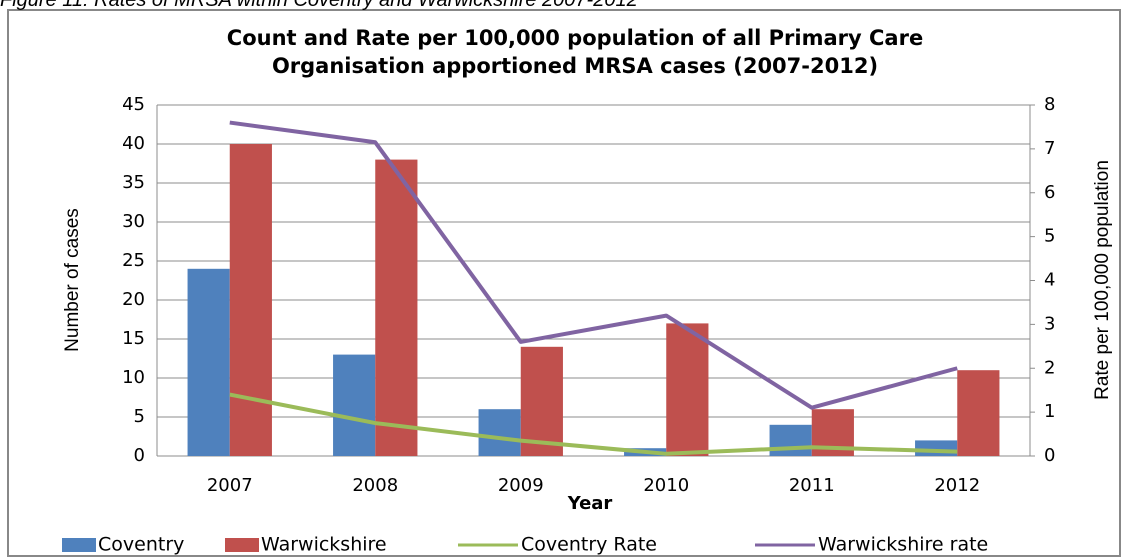 This screenshot has height=558, width=1122. What do you see at coordinates (133, 299) in the screenshot?
I see `y-tick-label: 20` at bounding box center [133, 299].